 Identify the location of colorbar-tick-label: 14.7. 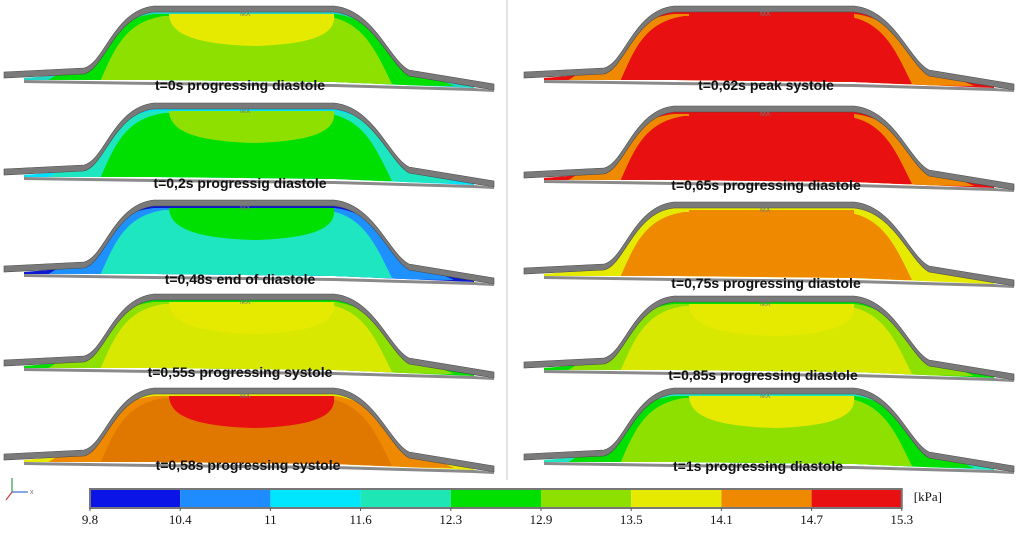
(811, 519).